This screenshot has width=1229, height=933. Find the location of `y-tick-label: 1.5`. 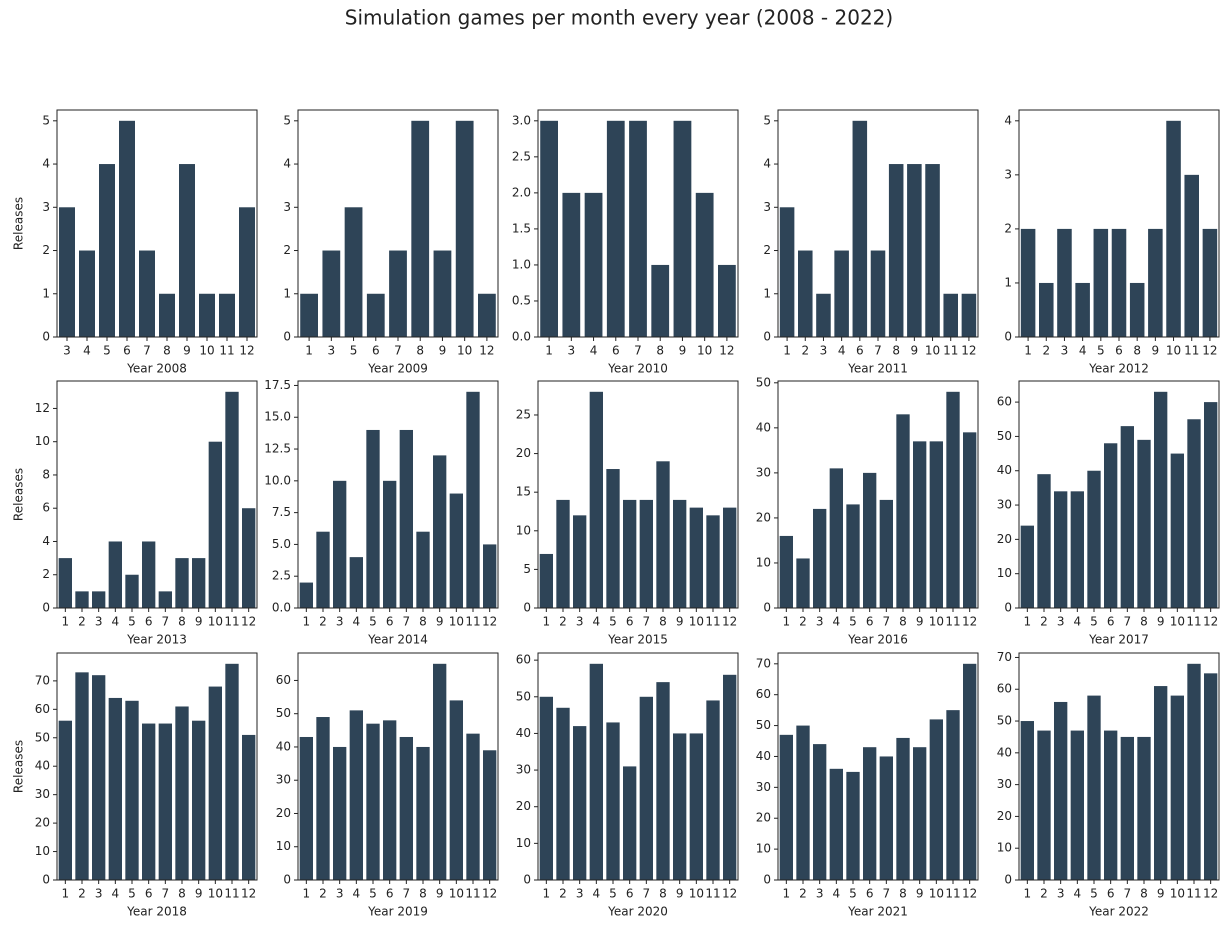

y-tick-label: 1.5 is located at coordinates (521, 228).